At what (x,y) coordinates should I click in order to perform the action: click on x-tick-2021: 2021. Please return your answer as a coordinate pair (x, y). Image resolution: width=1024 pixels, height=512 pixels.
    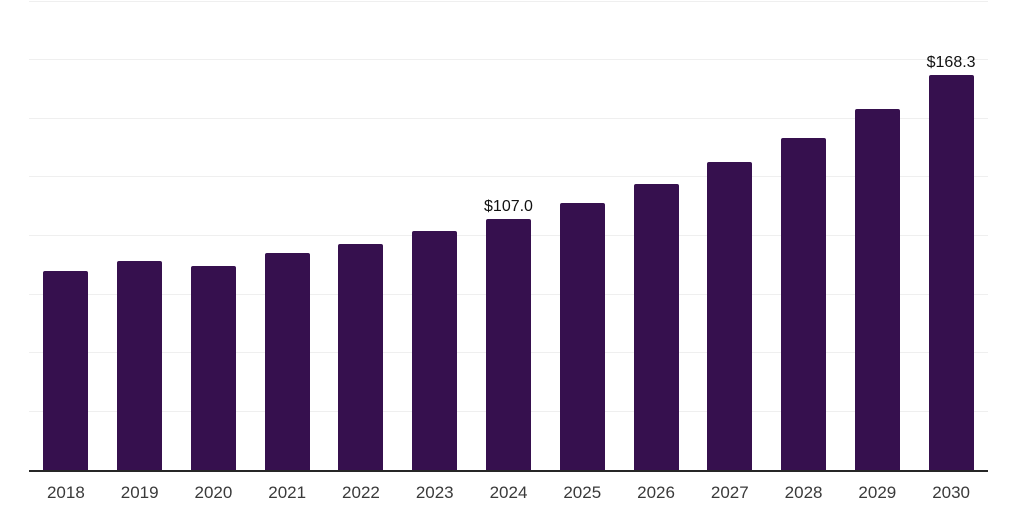
    Looking at the image, I should click on (287, 492).